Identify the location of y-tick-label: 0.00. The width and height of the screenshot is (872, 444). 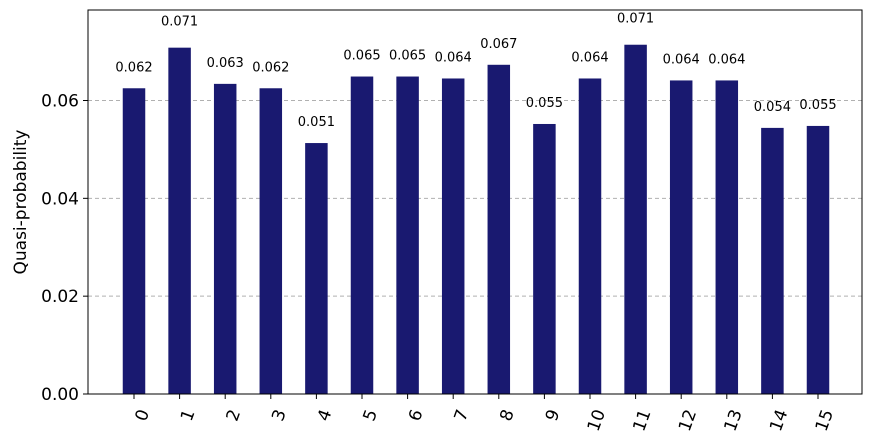
(60, 395).